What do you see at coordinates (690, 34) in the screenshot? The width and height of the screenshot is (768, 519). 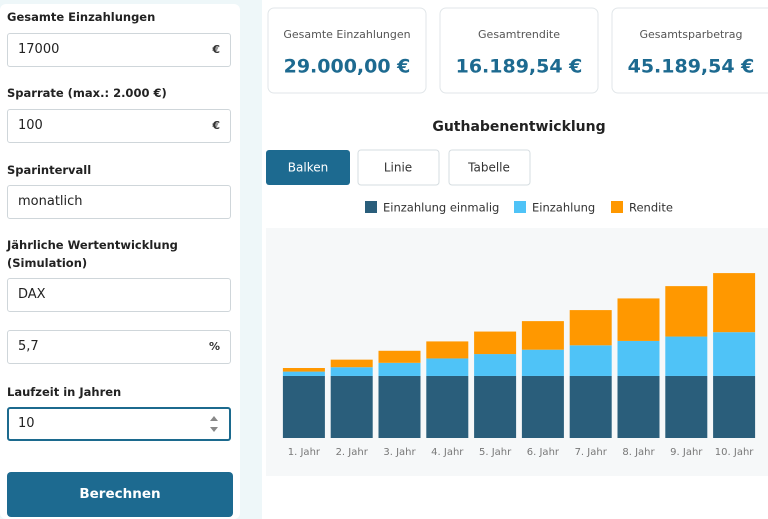 I see `summary-label: Gesamtsparbetrag` at bounding box center [690, 34].